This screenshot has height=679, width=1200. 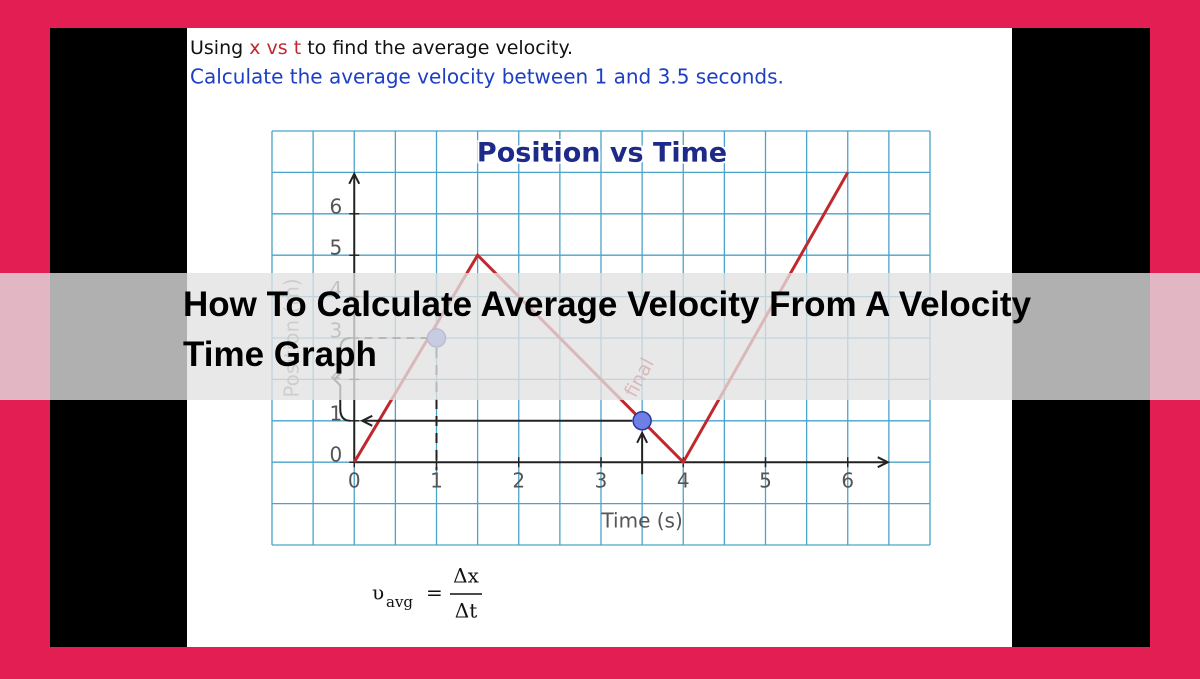 What do you see at coordinates (216, 48) in the screenshot?
I see `intro-prefix: Using` at bounding box center [216, 48].